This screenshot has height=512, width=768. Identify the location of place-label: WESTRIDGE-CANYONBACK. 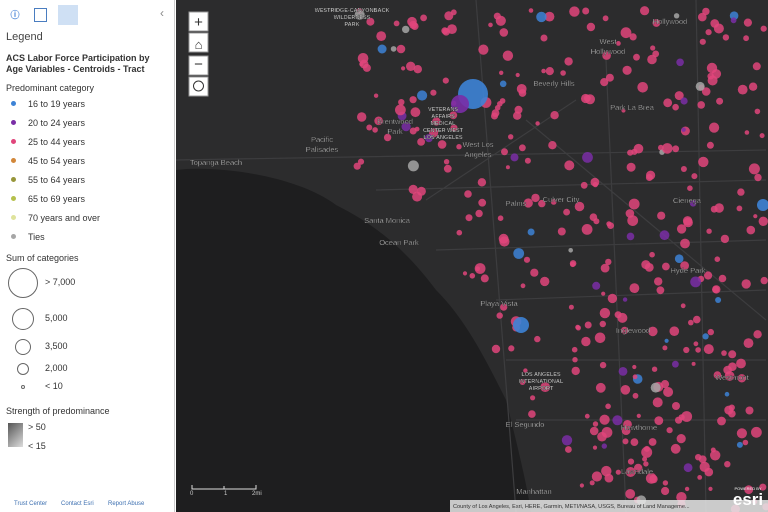
(352, 11).